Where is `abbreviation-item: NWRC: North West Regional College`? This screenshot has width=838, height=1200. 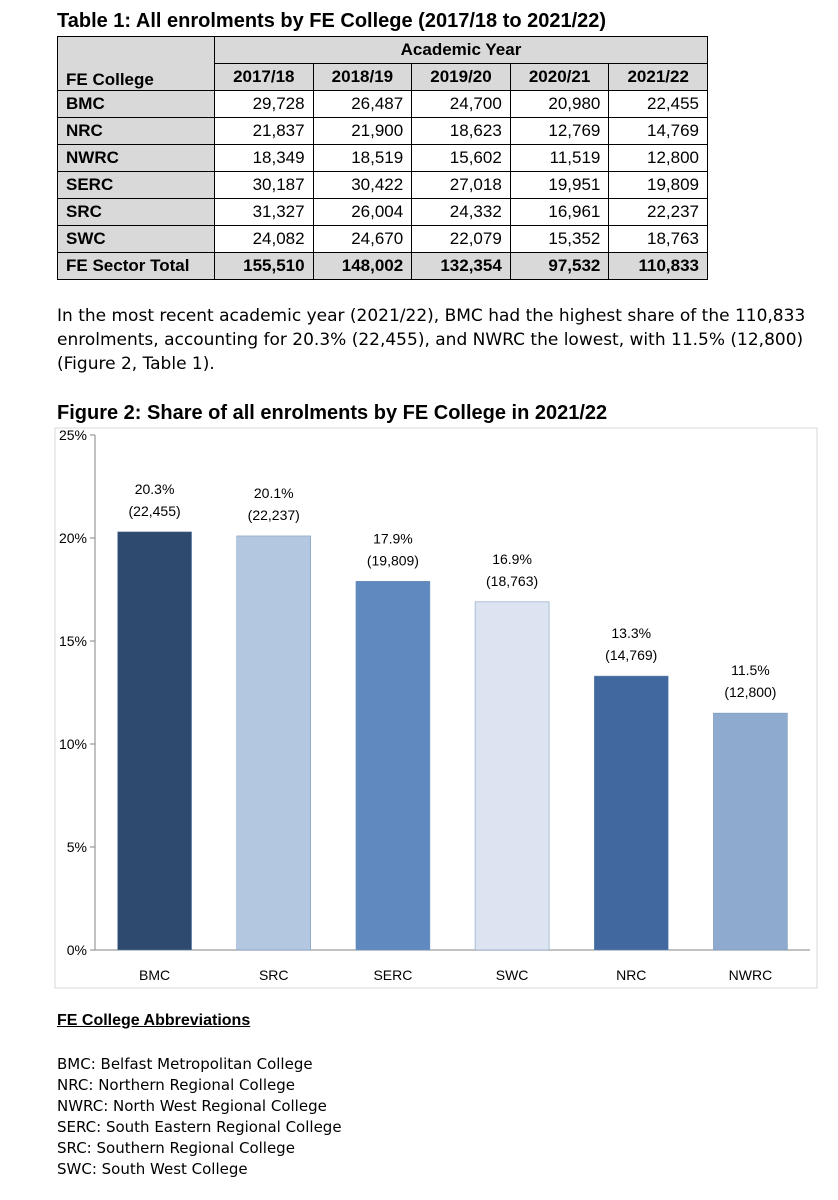 abbreviation-item: NWRC: North West Regional College is located at coordinates (192, 1106).